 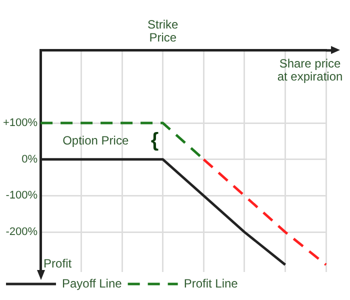 What do you see at coordinates (310, 70) in the screenshot?
I see `x-axis-title: Share price at expiration` at bounding box center [310, 70].